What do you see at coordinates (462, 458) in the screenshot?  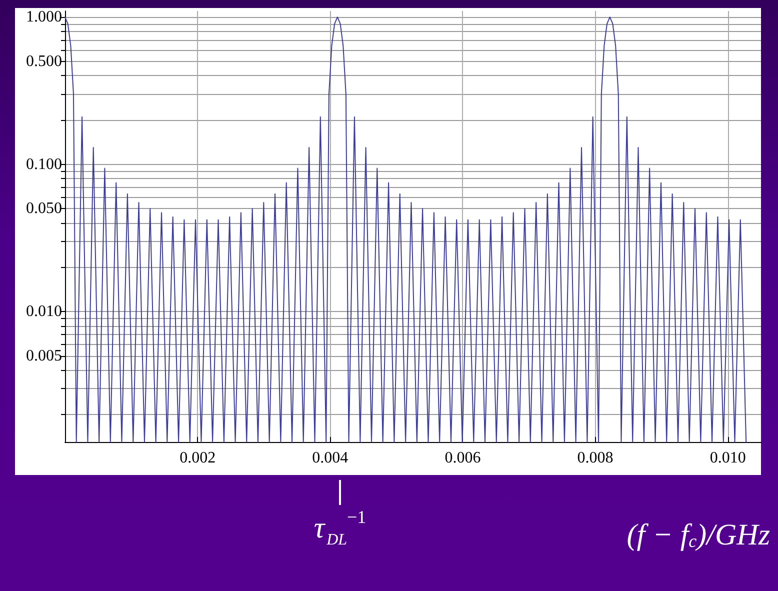 I see `x-tick-label: 0.006` at bounding box center [462, 458].